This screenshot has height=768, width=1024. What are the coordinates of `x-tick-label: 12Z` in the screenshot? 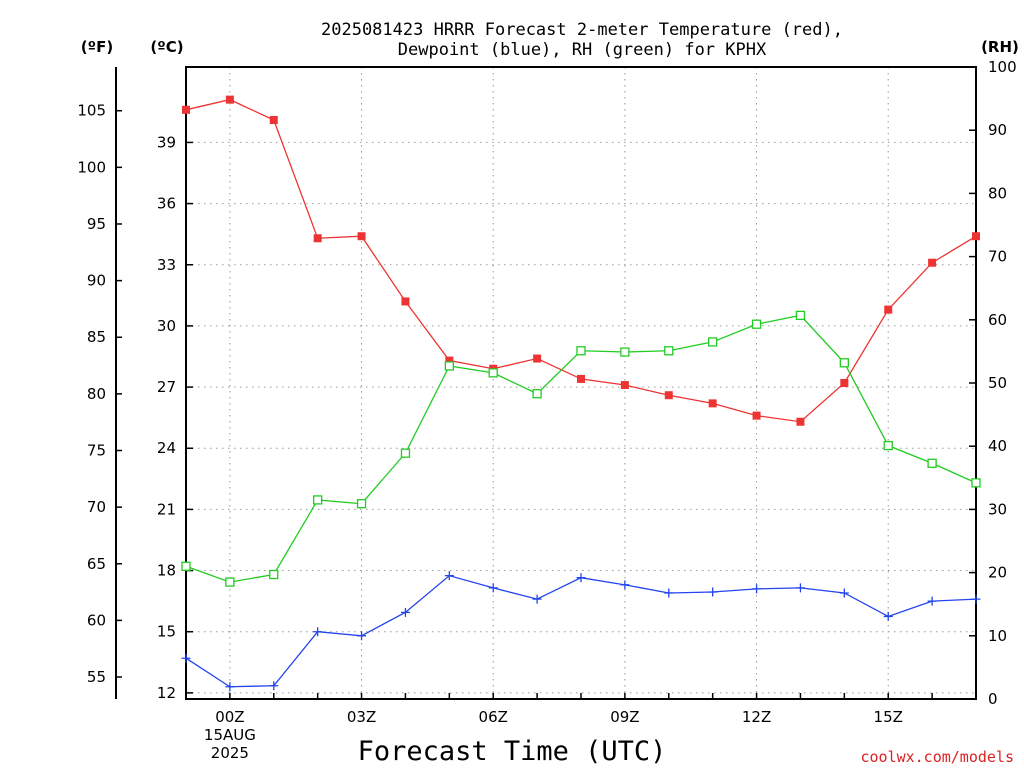 It's located at (756, 717).